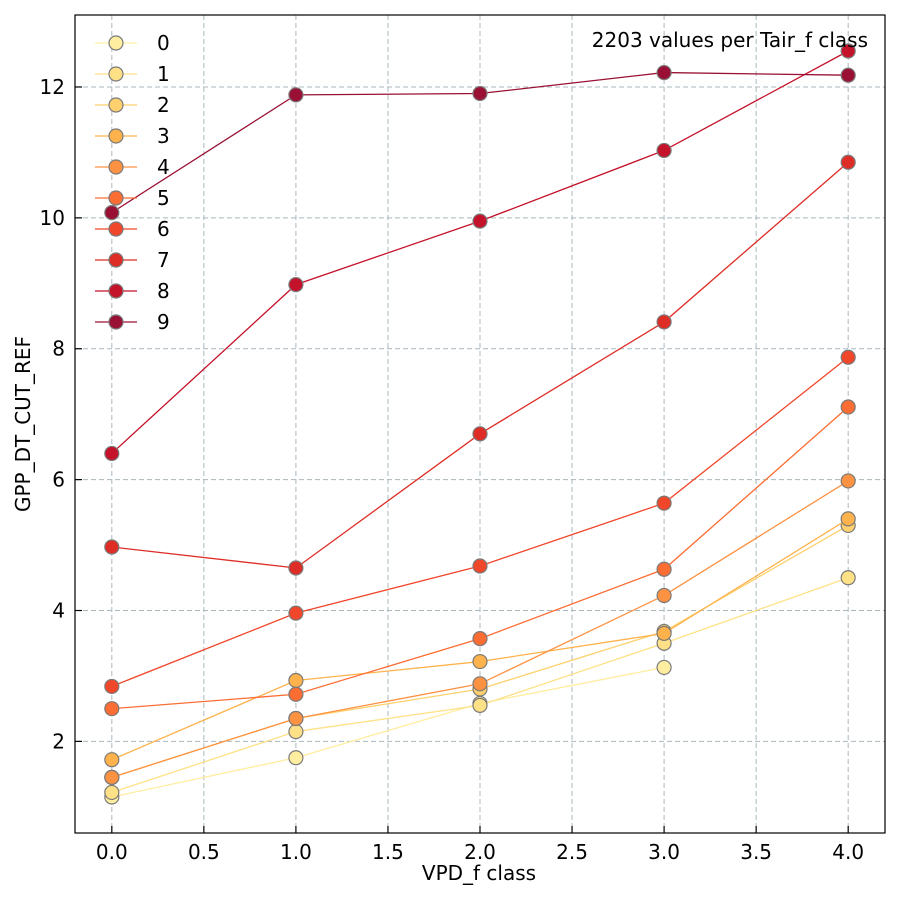  What do you see at coordinates (132, 105) in the screenshot?
I see `legend-item: 2` at bounding box center [132, 105].